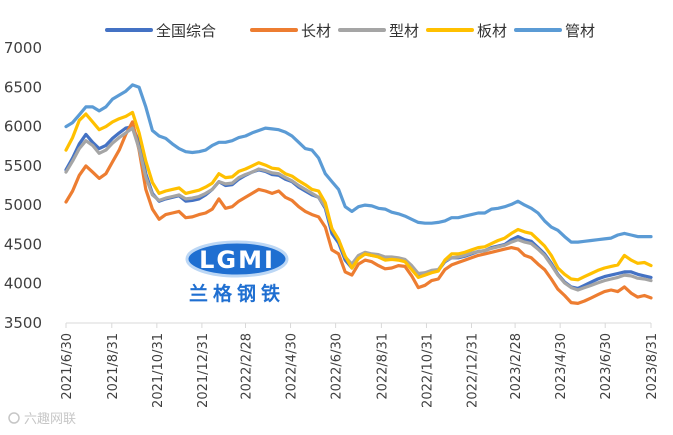  I want to click on x-tick-label: 2021/12/31, so click(203, 370).